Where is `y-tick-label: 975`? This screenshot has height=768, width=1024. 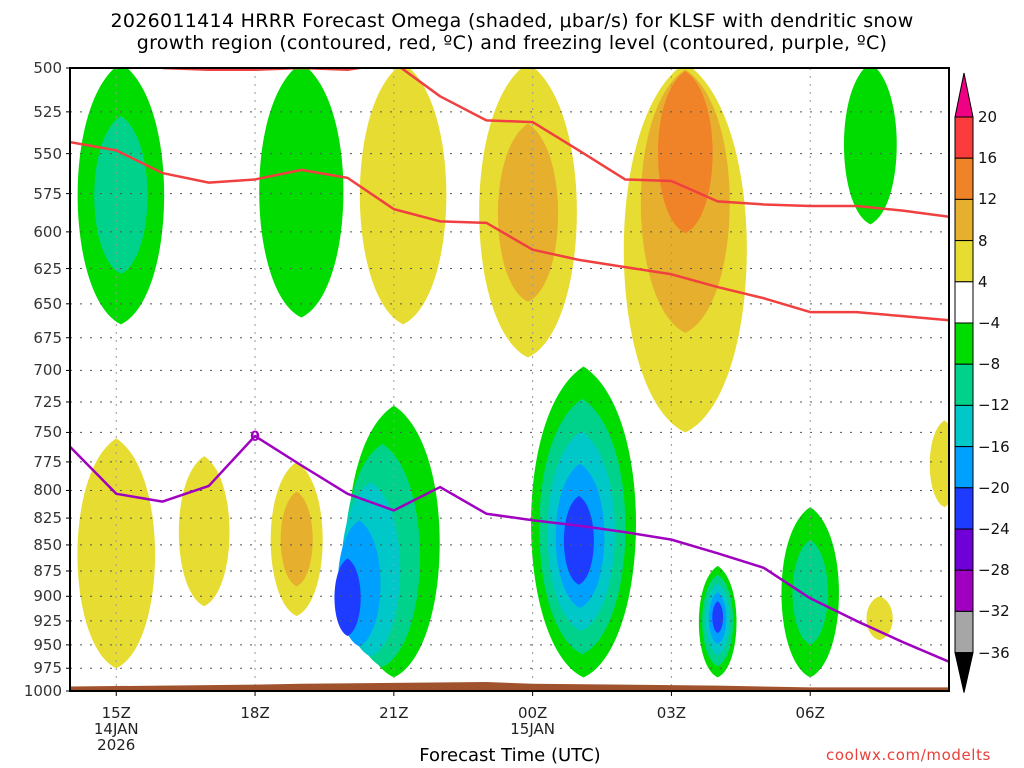
y-tick-label: 975 is located at coordinates (47, 668).